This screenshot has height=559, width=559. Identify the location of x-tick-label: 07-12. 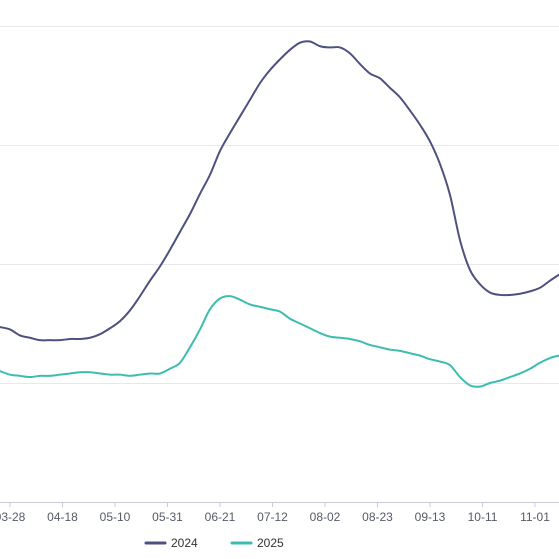
(272, 517).